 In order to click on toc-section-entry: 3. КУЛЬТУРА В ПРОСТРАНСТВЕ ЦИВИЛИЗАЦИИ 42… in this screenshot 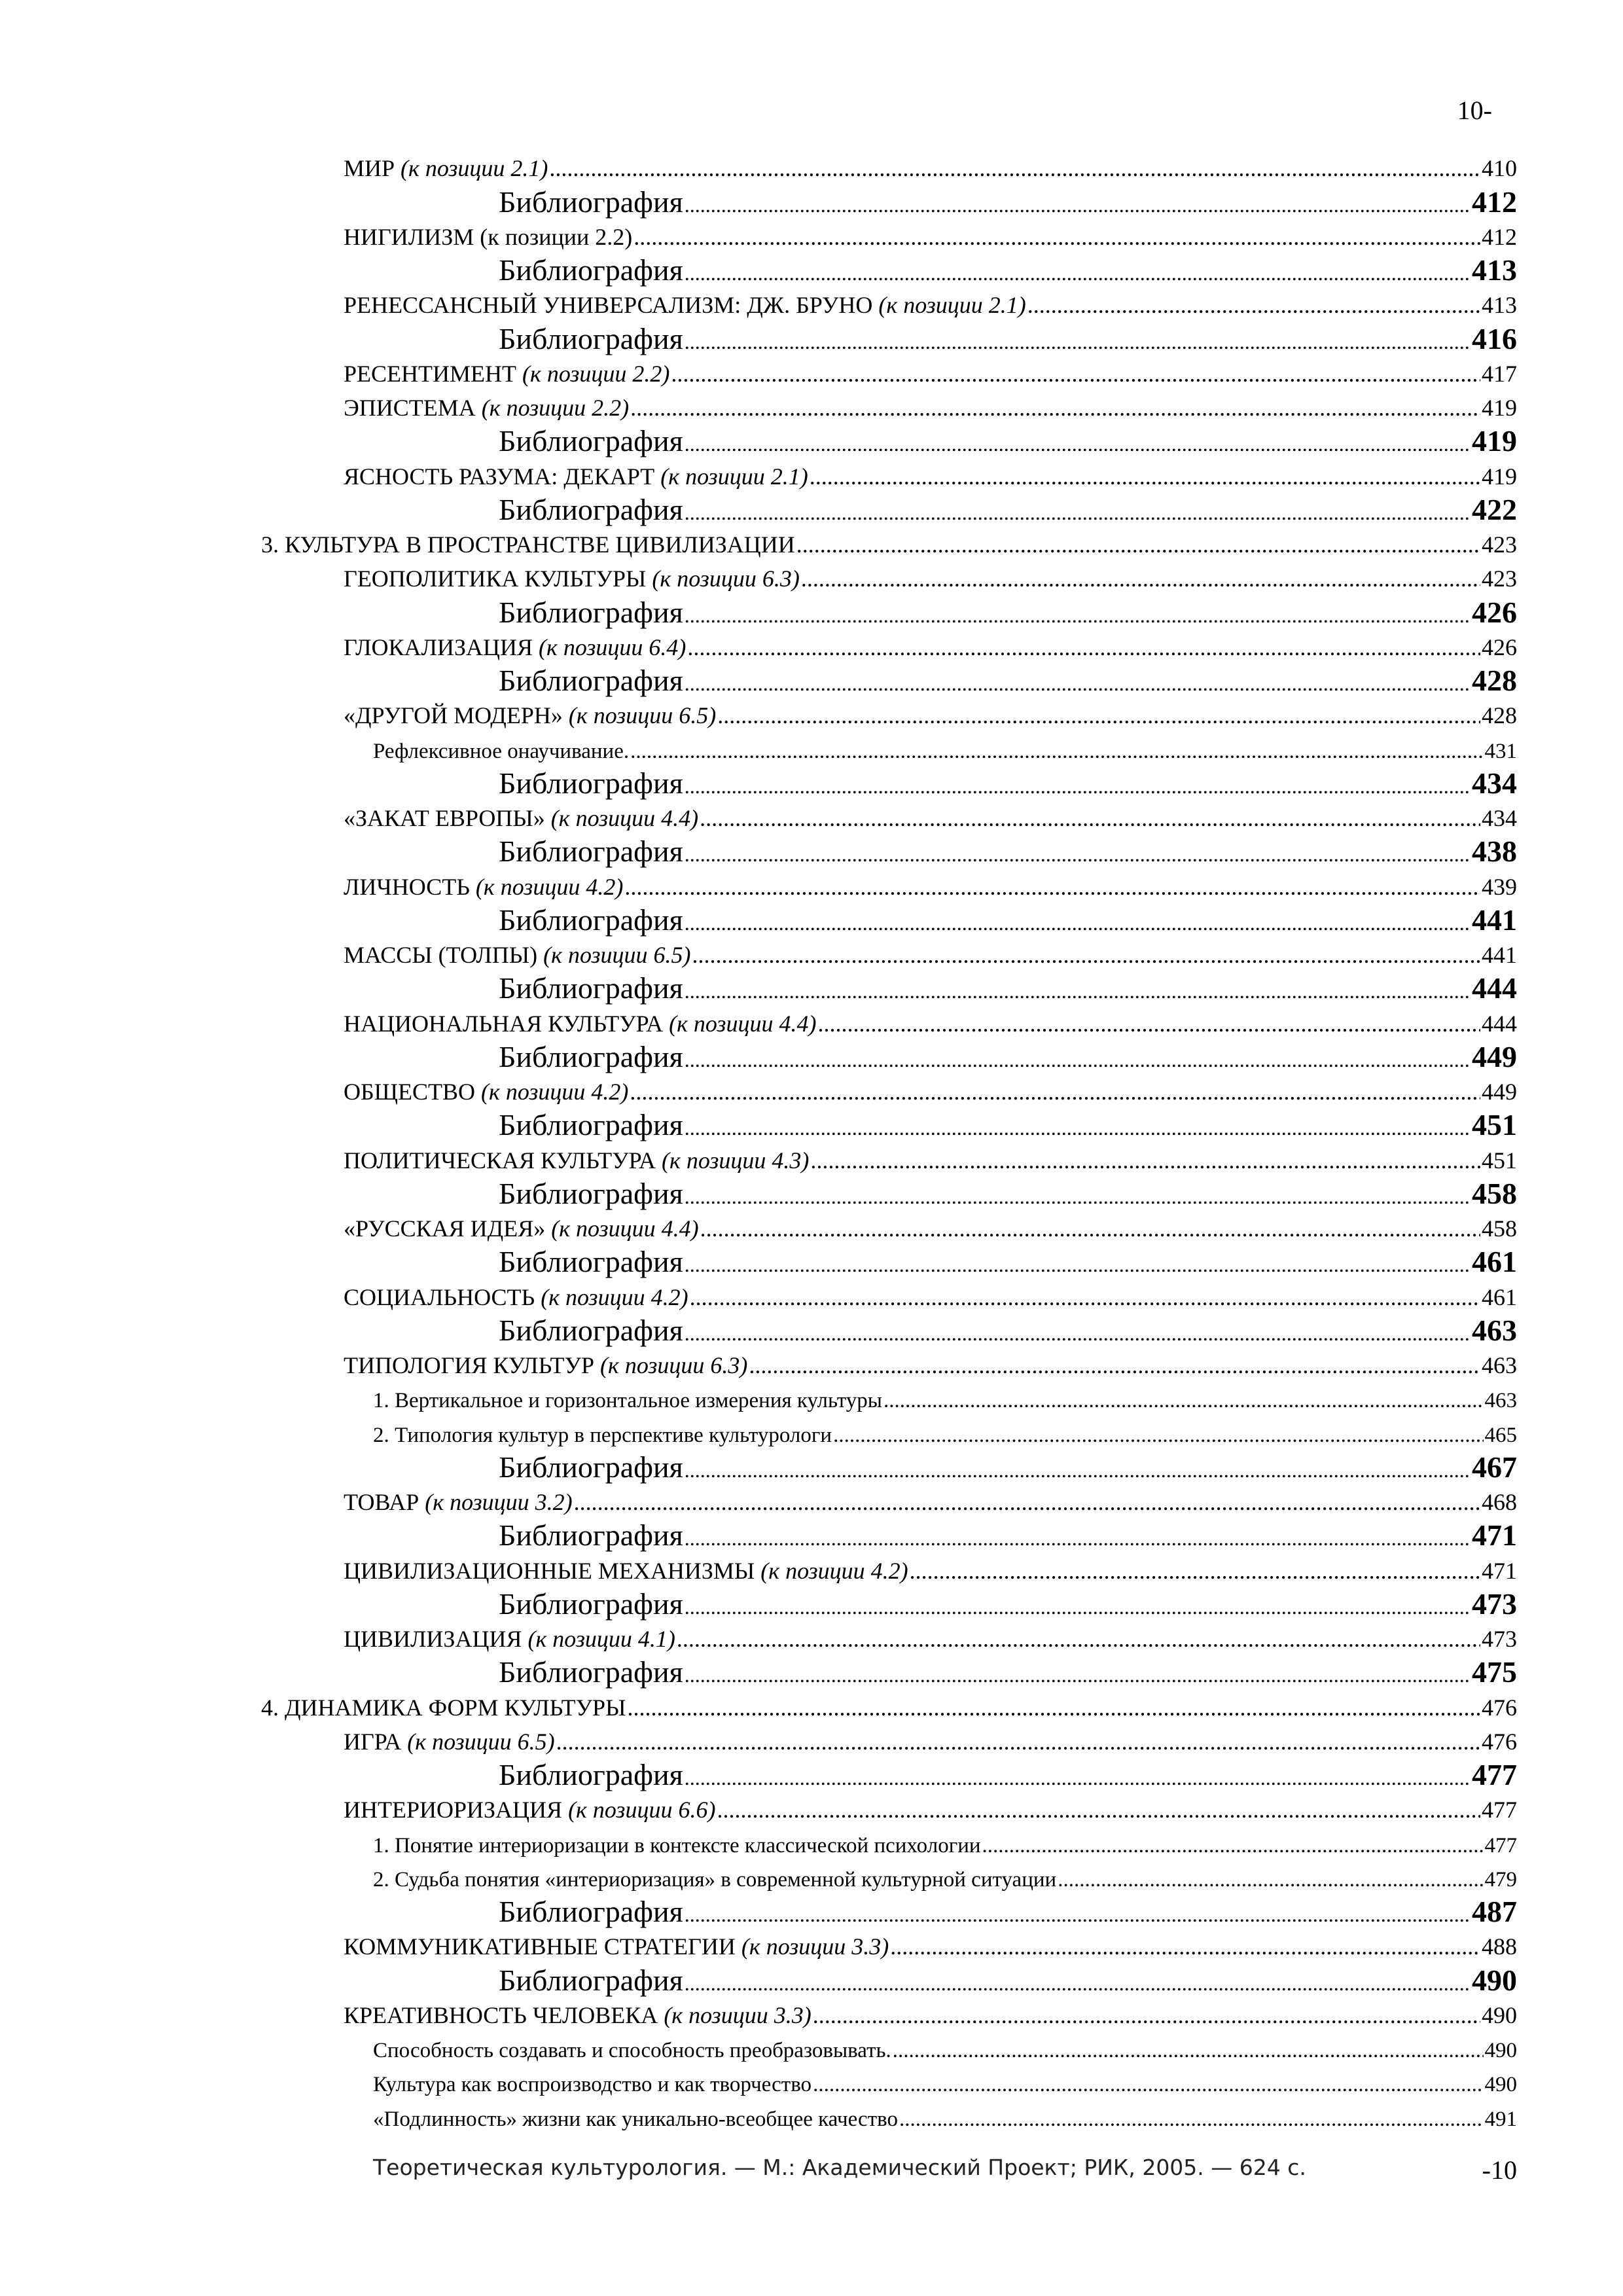, I will do `click(811, 548)`.